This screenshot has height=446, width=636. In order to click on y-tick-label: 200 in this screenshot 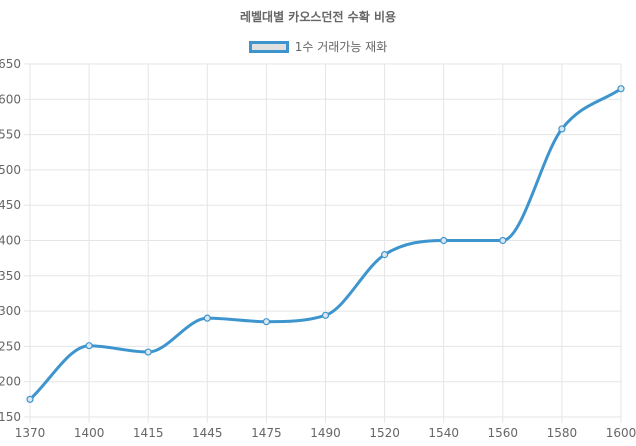, I will do `click(10, 382)`.